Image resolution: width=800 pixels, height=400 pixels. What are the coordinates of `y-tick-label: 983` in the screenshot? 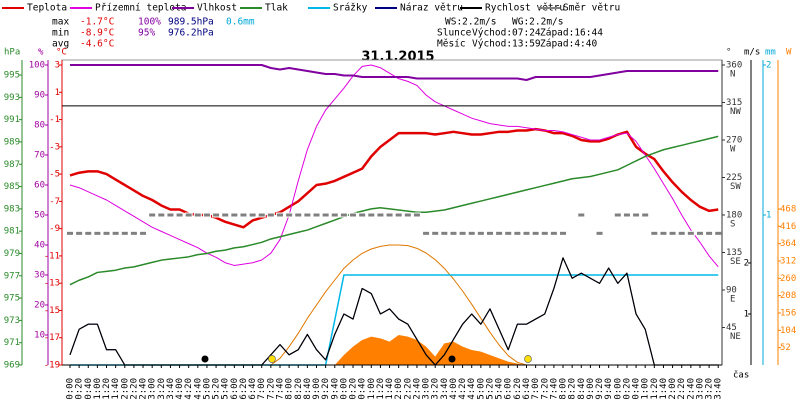 It's located at (12, 209).